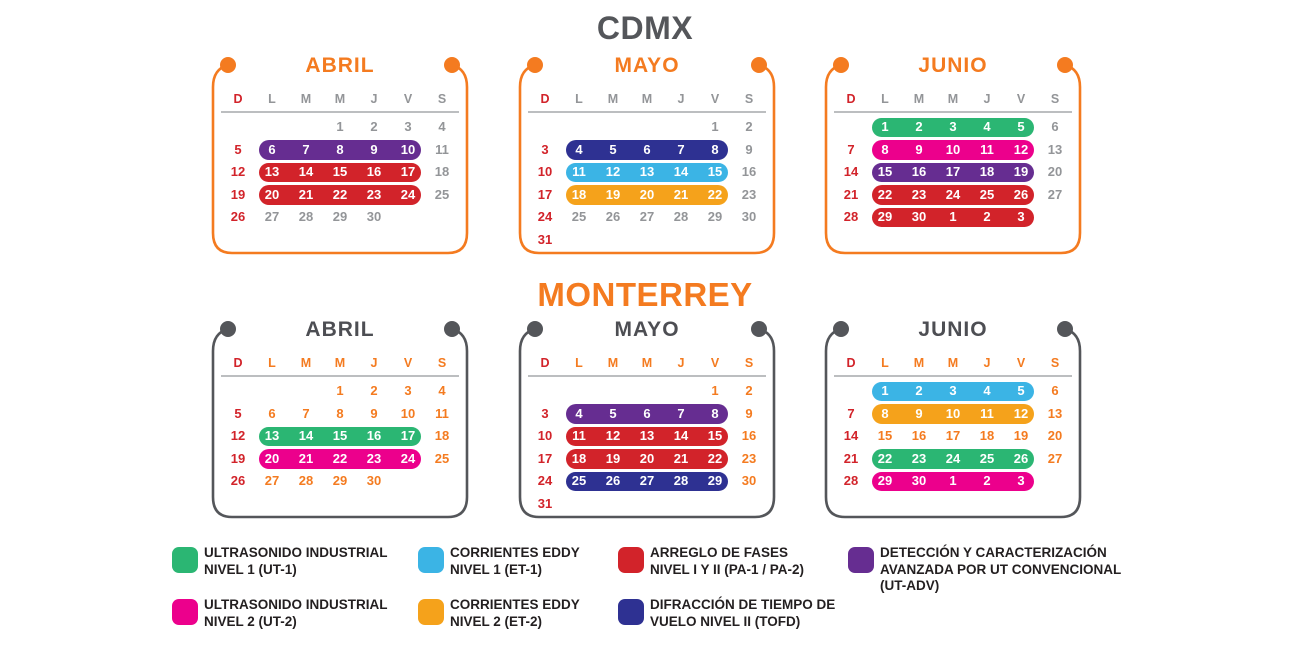 The image size is (1290, 645). I want to click on course-bar-green, so click(953, 459).